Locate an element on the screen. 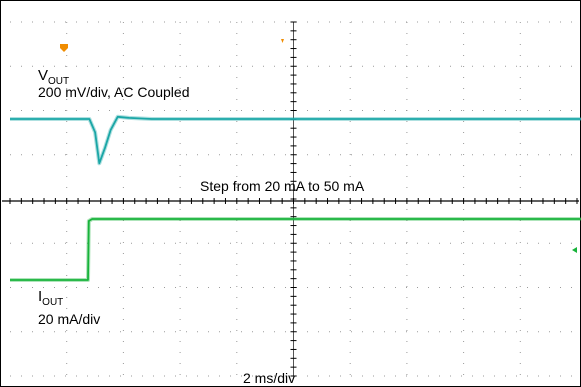 This screenshot has height=387, width=581. timebase-label: 2 ms/div is located at coordinates (269, 378).